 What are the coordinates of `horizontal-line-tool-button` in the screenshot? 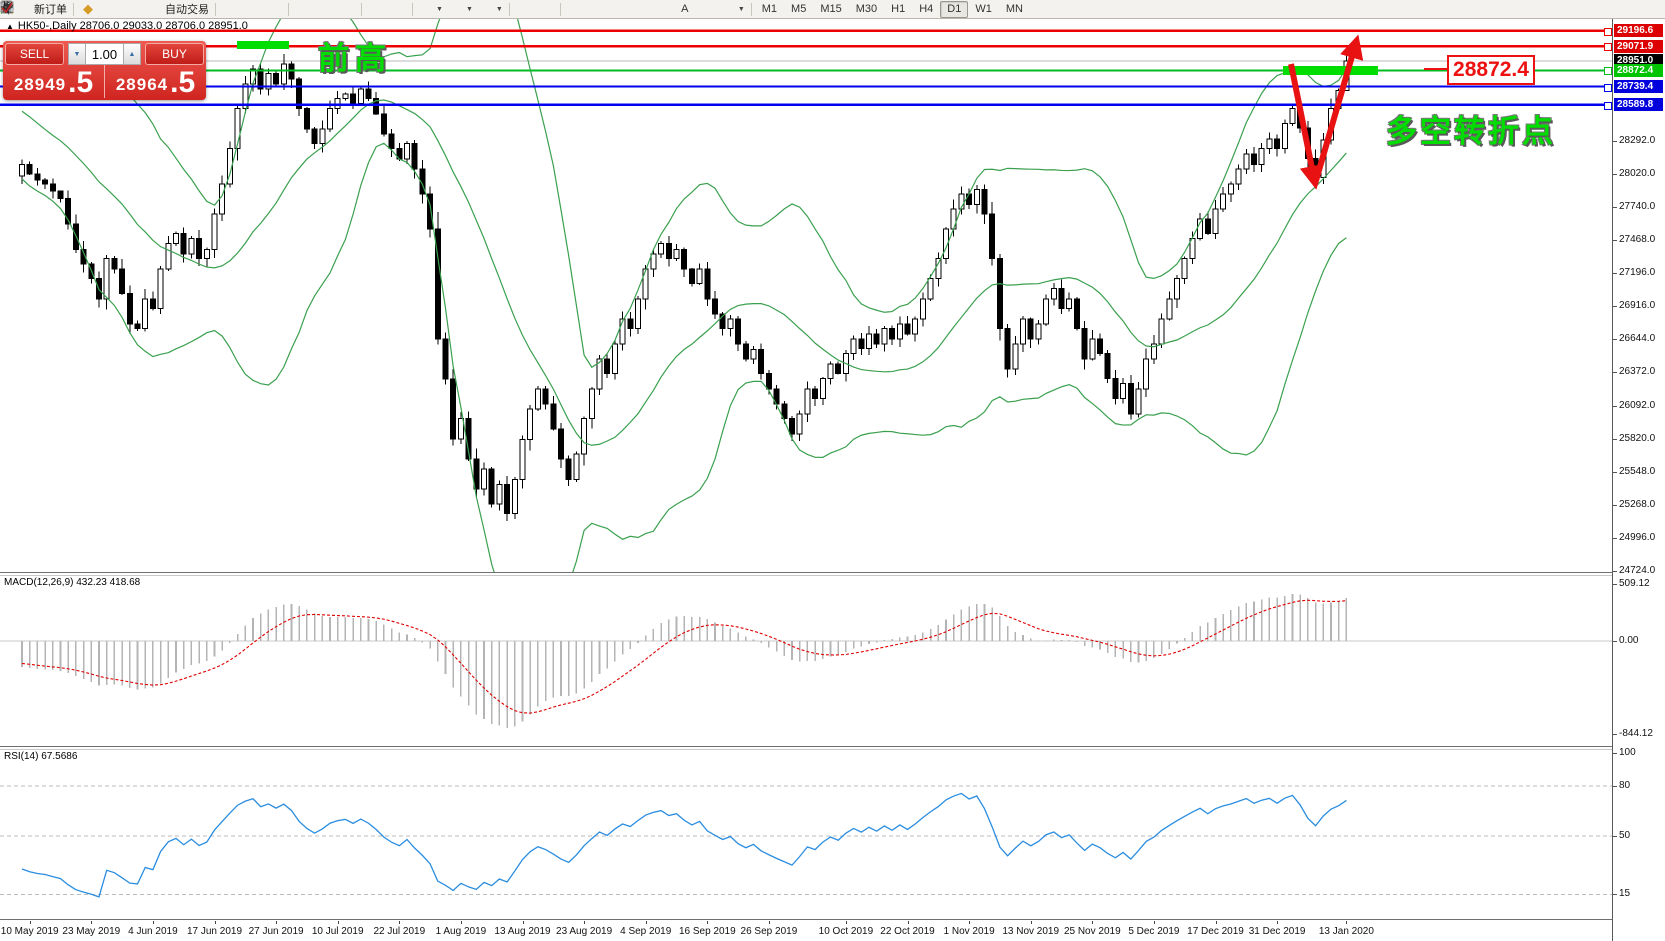 It's located at (304, 9).